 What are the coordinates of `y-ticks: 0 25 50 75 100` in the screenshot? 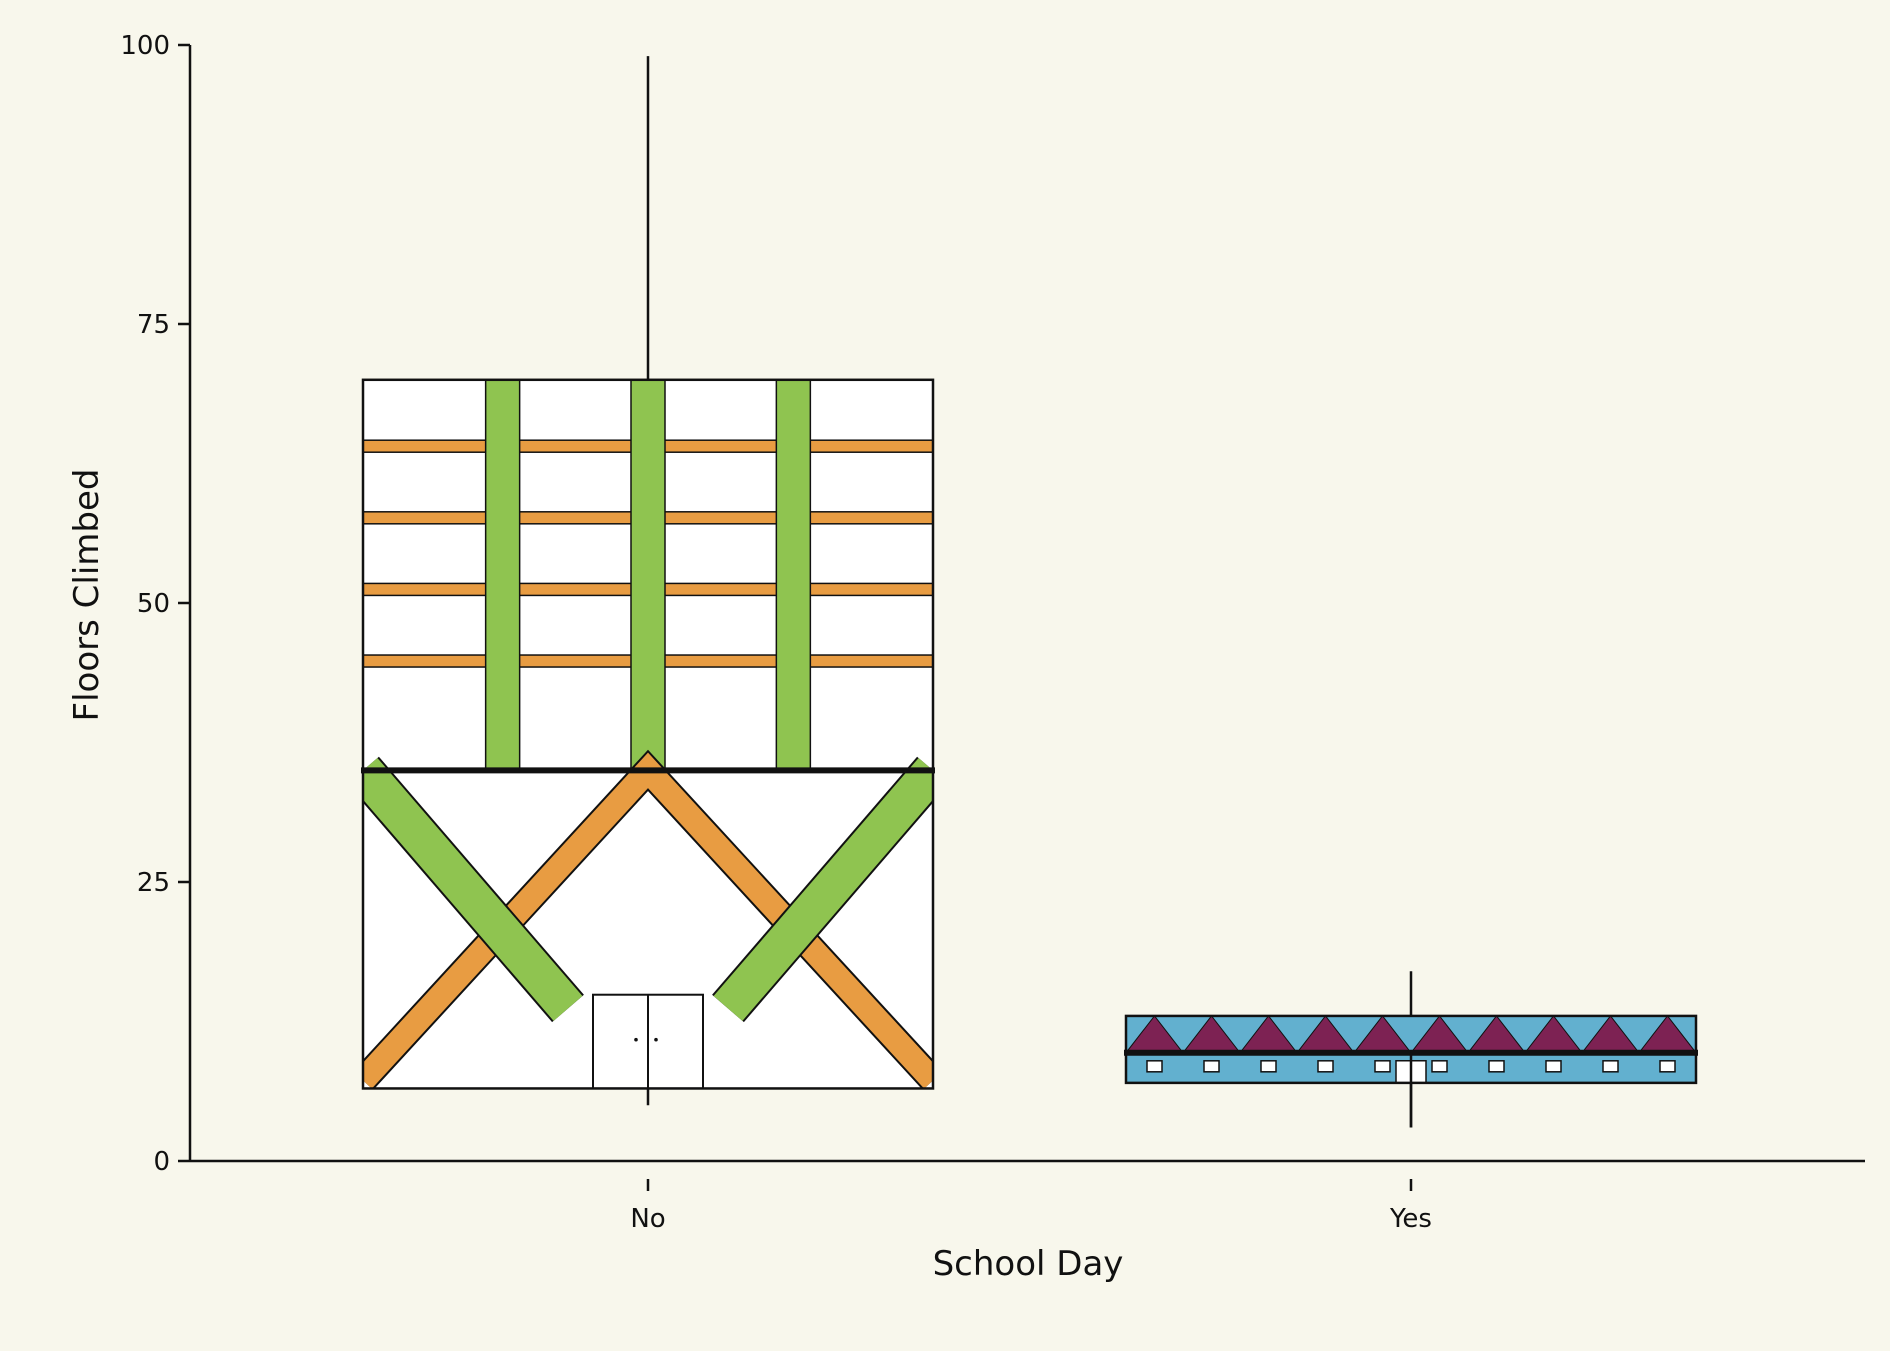 It's located at (155, 604).